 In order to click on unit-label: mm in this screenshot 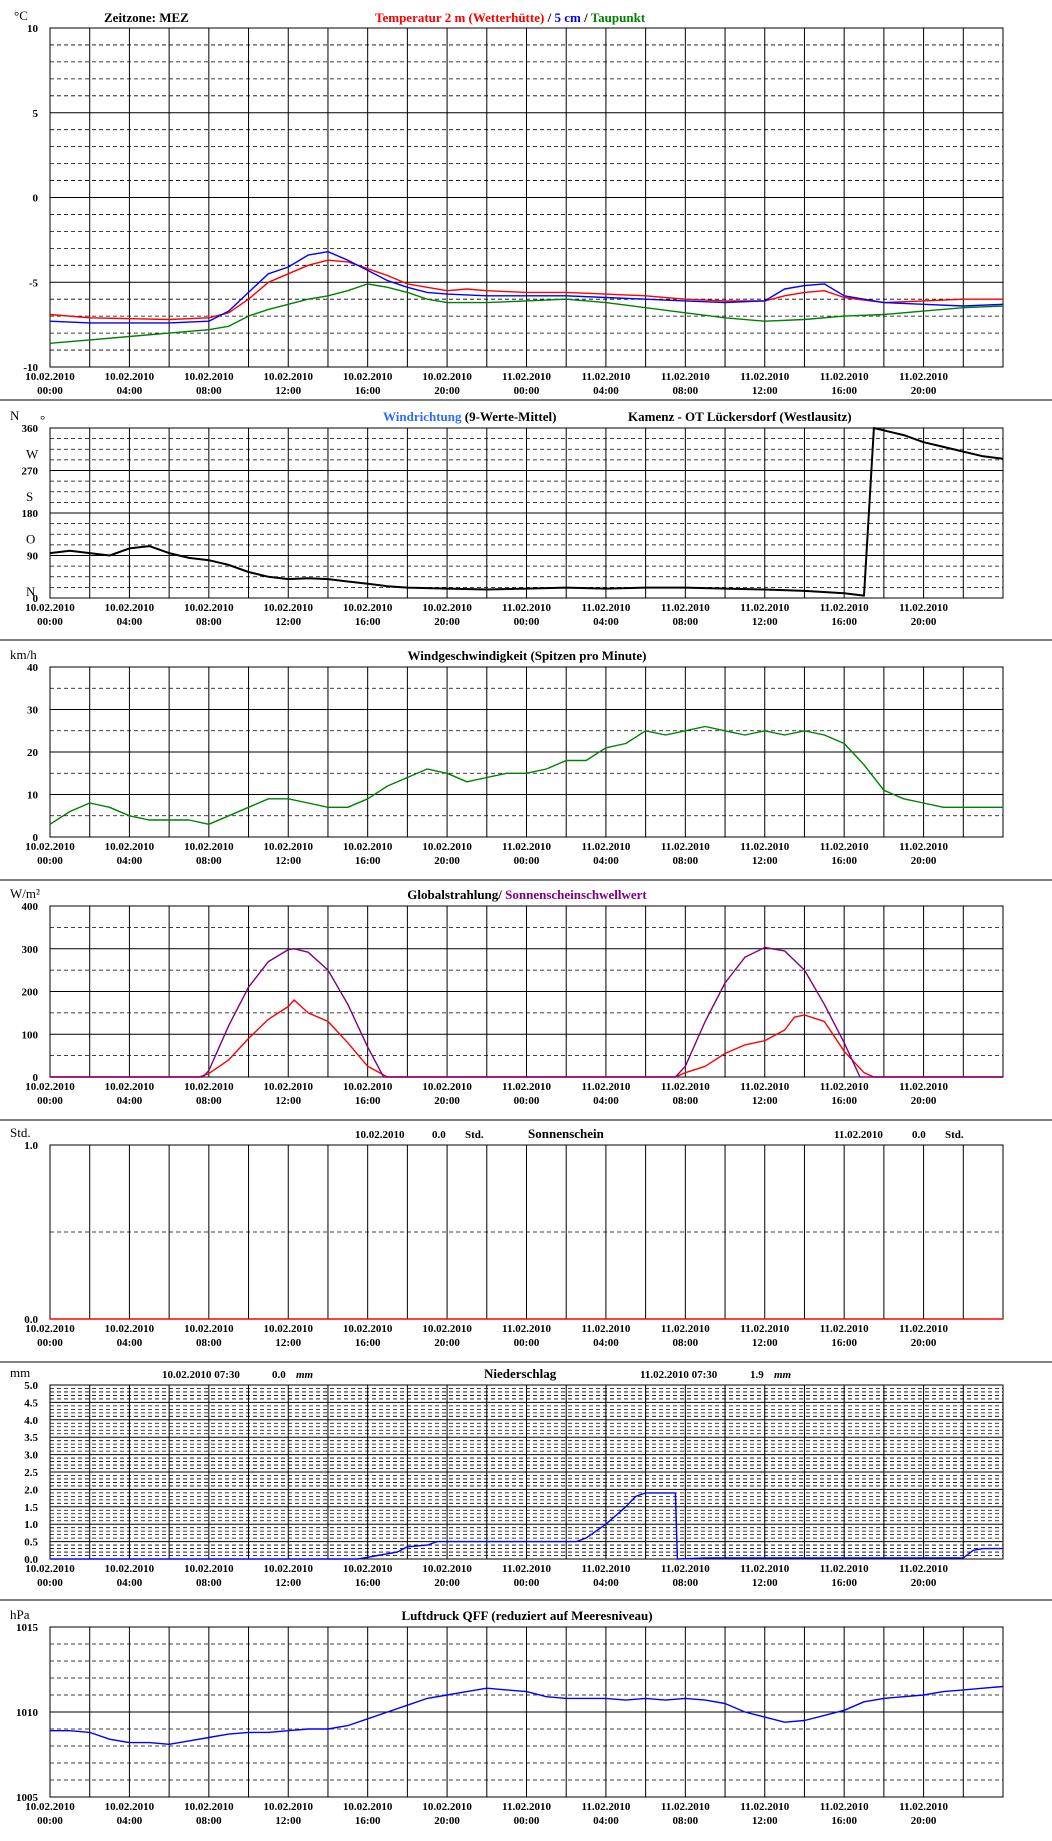, I will do `click(20, 1372)`.